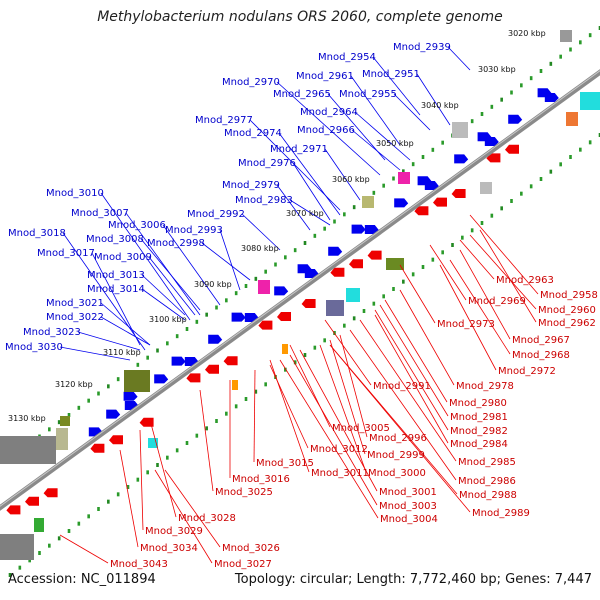 The height and width of the screenshot is (600, 600). Describe the element at coordinates (66, 253) in the screenshot. I see `gene-label-forward: Mnod_3017` at that location.